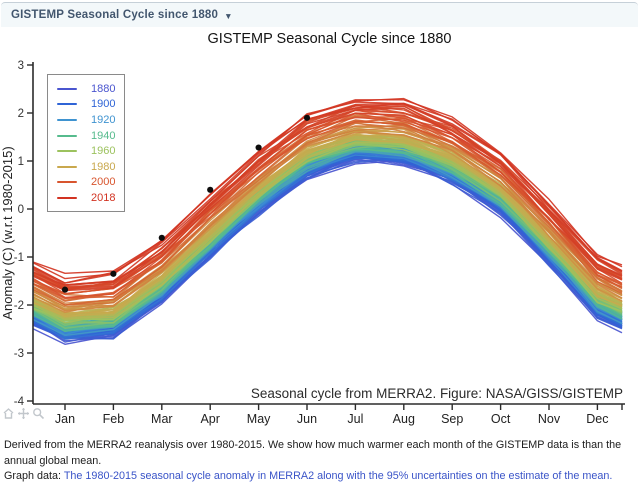 The width and height of the screenshot is (639, 485). I want to click on legend-entry-2018: 2018, so click(86, 198).